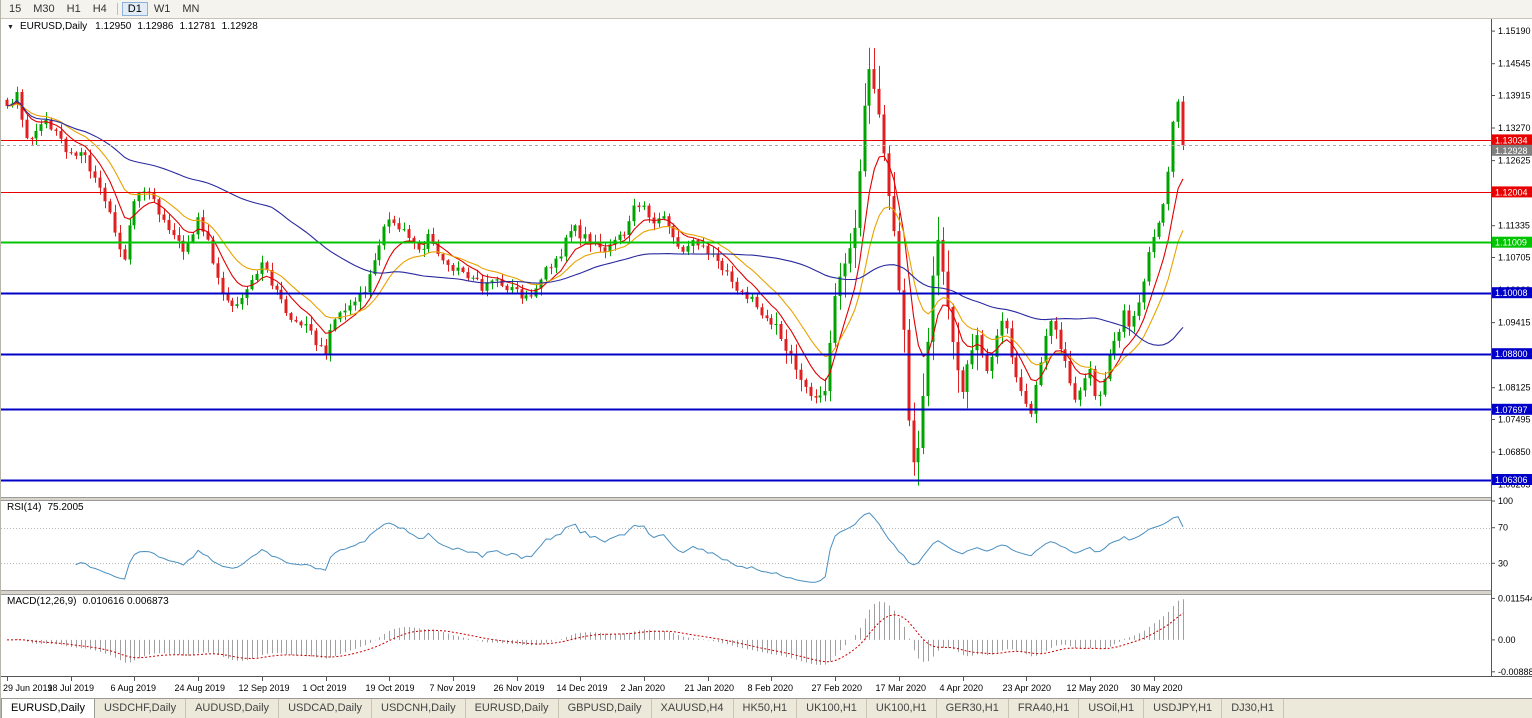 The width and height of the screenshot is (1532, 718). What do you see at coordinates (117, 9) in the screenshot?
I see `toolbar-separator` at bounding box center [117, 9].